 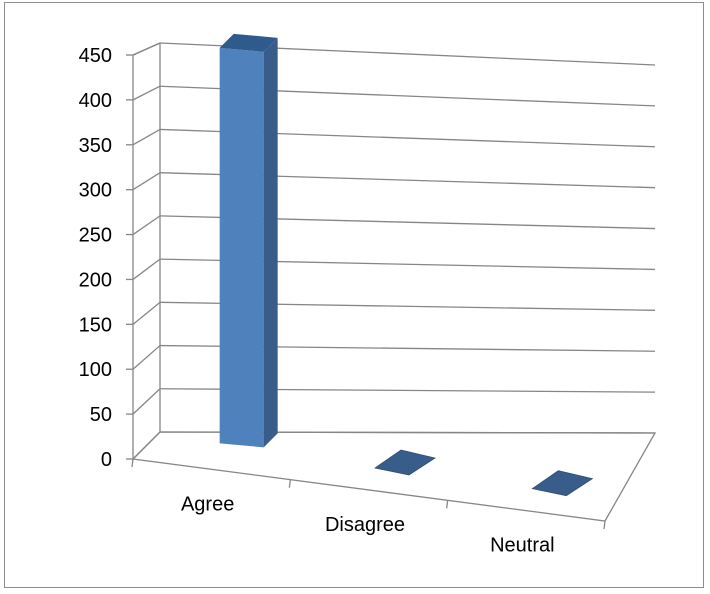 I want to click on y-tick-label: 50, so click(x=101, y=415).